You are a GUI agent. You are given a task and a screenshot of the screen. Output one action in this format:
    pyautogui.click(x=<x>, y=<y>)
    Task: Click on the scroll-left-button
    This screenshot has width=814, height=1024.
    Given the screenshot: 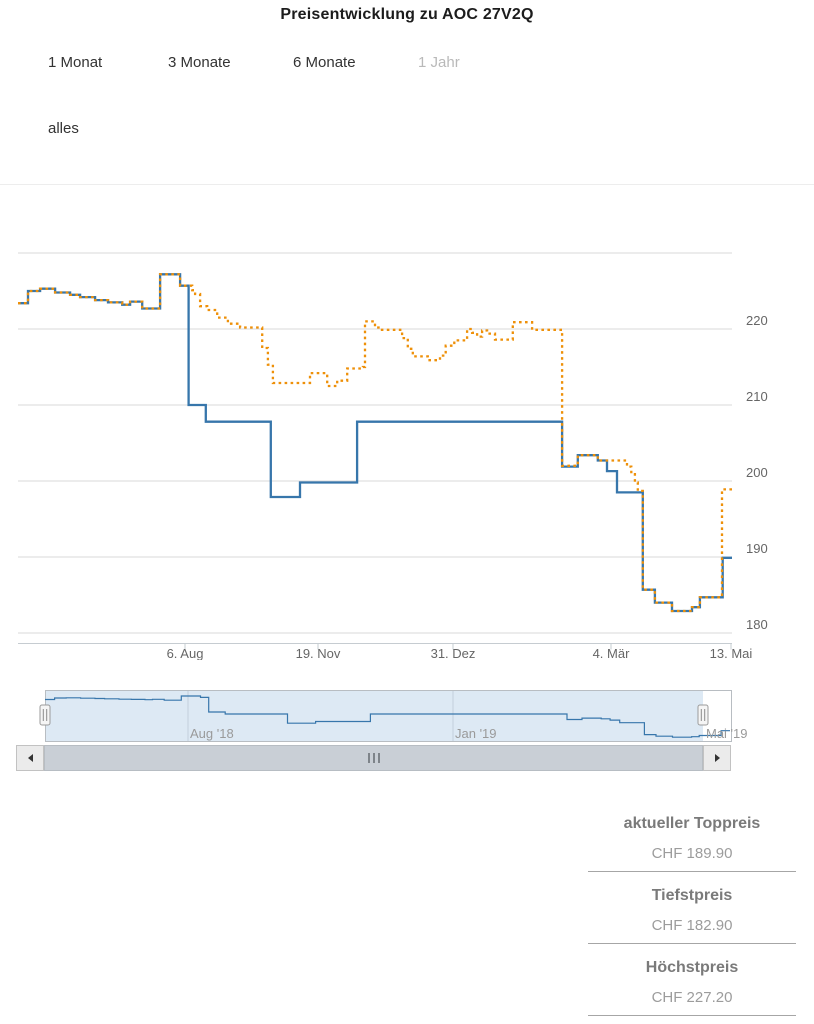 What is the action you would take?
    pyautogui.click(x=30, y=758)
    